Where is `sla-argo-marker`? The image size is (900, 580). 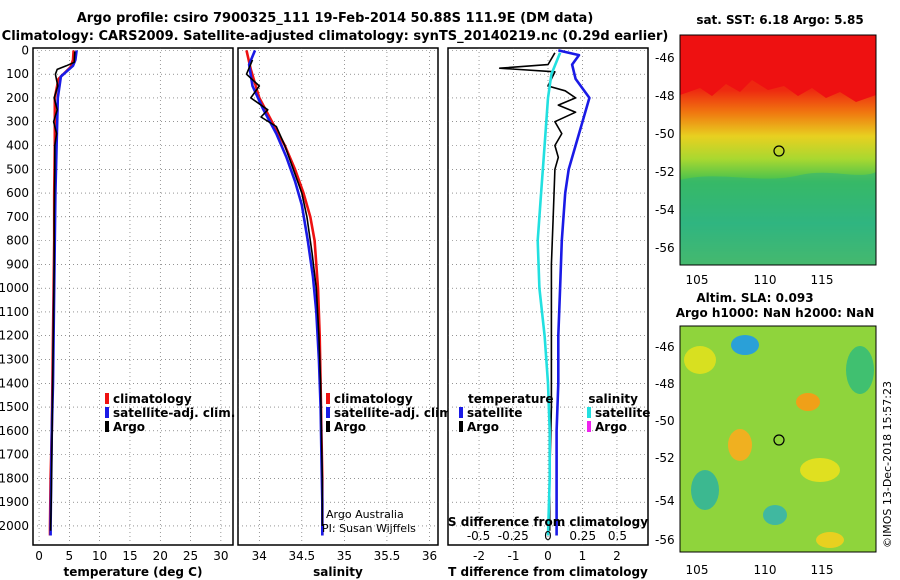
sla-argo-marker is located at coordinates (779, 440).